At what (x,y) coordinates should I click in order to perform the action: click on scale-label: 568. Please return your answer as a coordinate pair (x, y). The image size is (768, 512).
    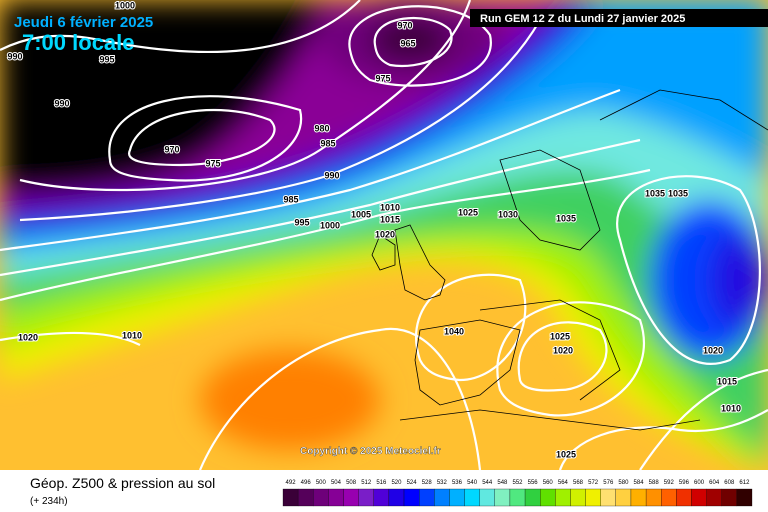
    Looking at the image, I should click on (578, 483).